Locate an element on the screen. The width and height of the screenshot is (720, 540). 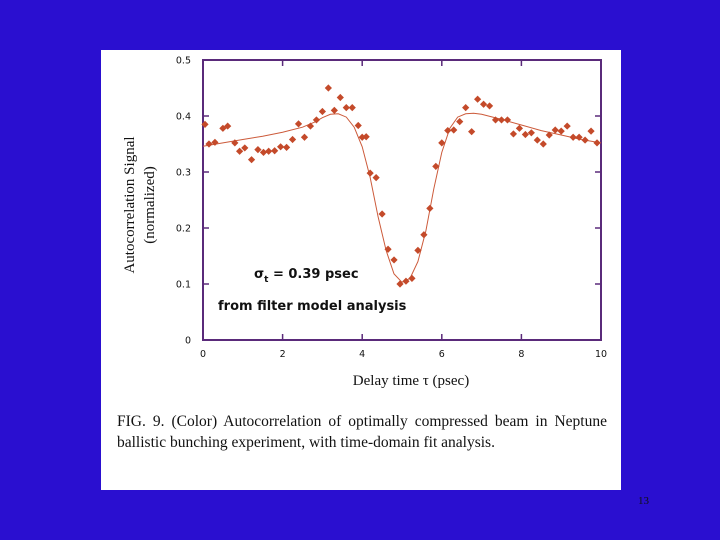
y-tick-label: 0 is located at coordinates (188, 341).